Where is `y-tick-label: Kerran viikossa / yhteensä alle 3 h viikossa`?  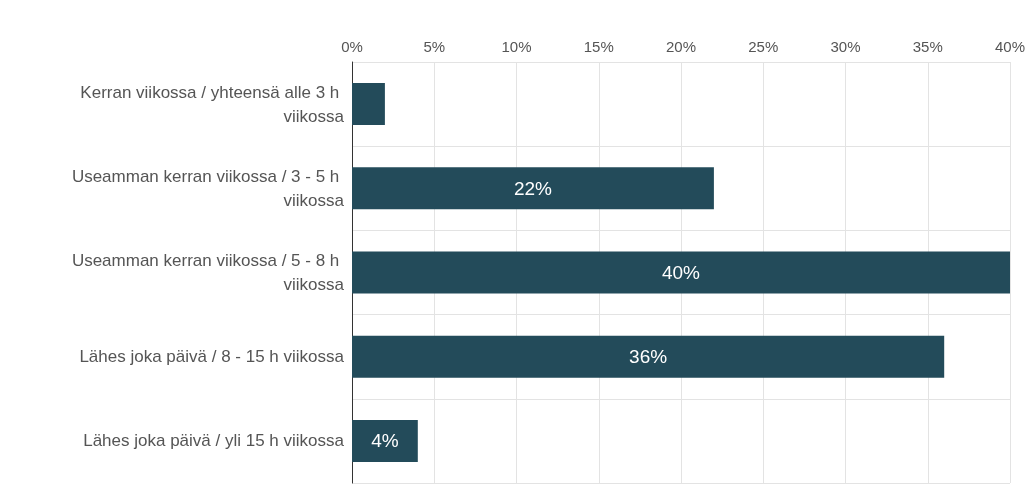
y-tick-label: Kerran viikossa / yhteensä alle 3 h viikossa is located at coordinates (212, 104).